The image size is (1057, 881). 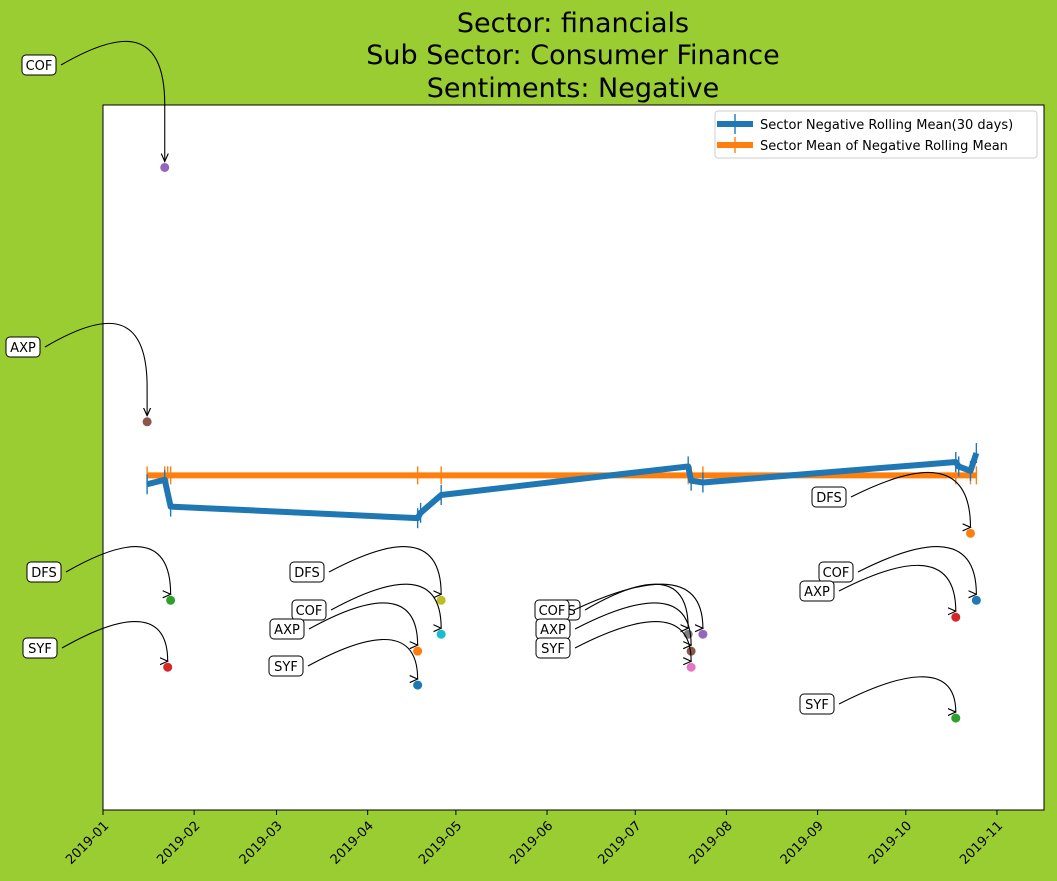 I want to click on legend-label-rolling-mean: Sector Negative Rolling Mean(30 days), so click(x=886, y=125).